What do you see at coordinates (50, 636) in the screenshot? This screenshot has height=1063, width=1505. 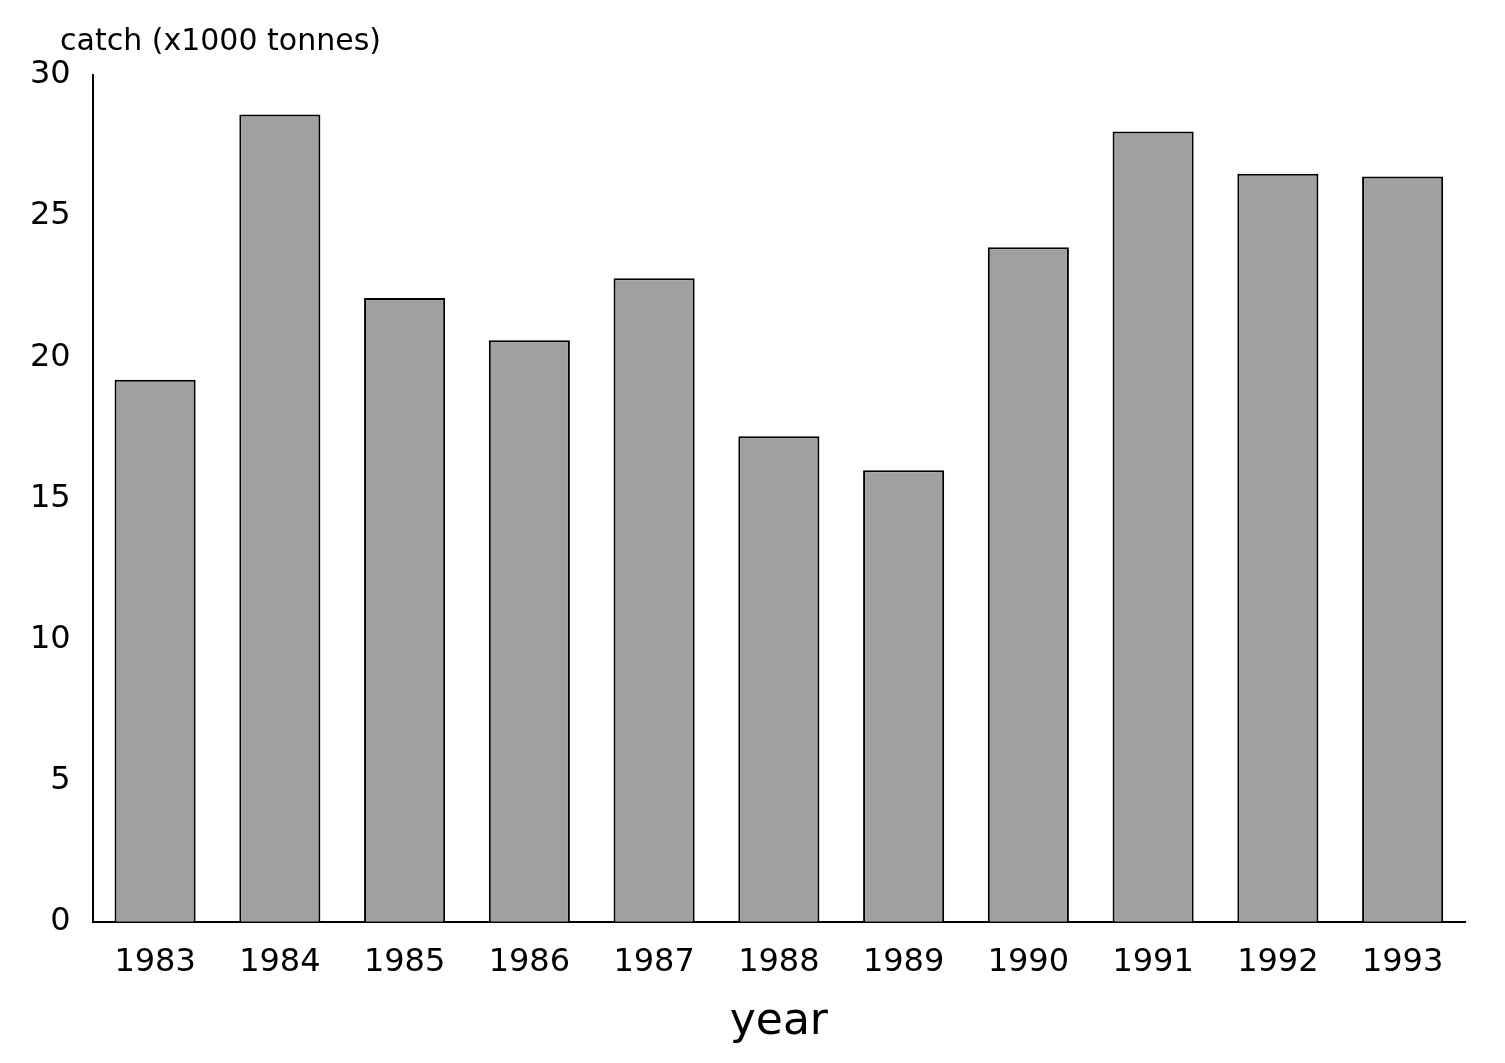 I see `y-tick-label: 10` at bounding box center [50, 636].